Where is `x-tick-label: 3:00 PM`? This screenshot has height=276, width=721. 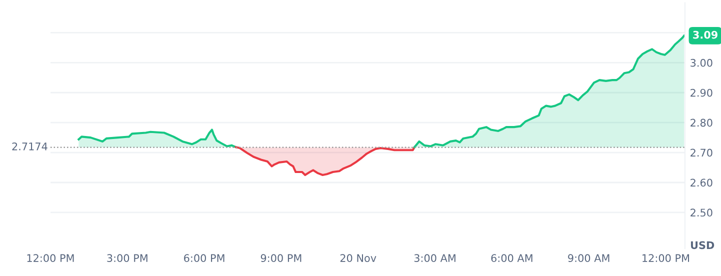 x-tick-label: 3:00 PM is located at coordinates (127, 258).